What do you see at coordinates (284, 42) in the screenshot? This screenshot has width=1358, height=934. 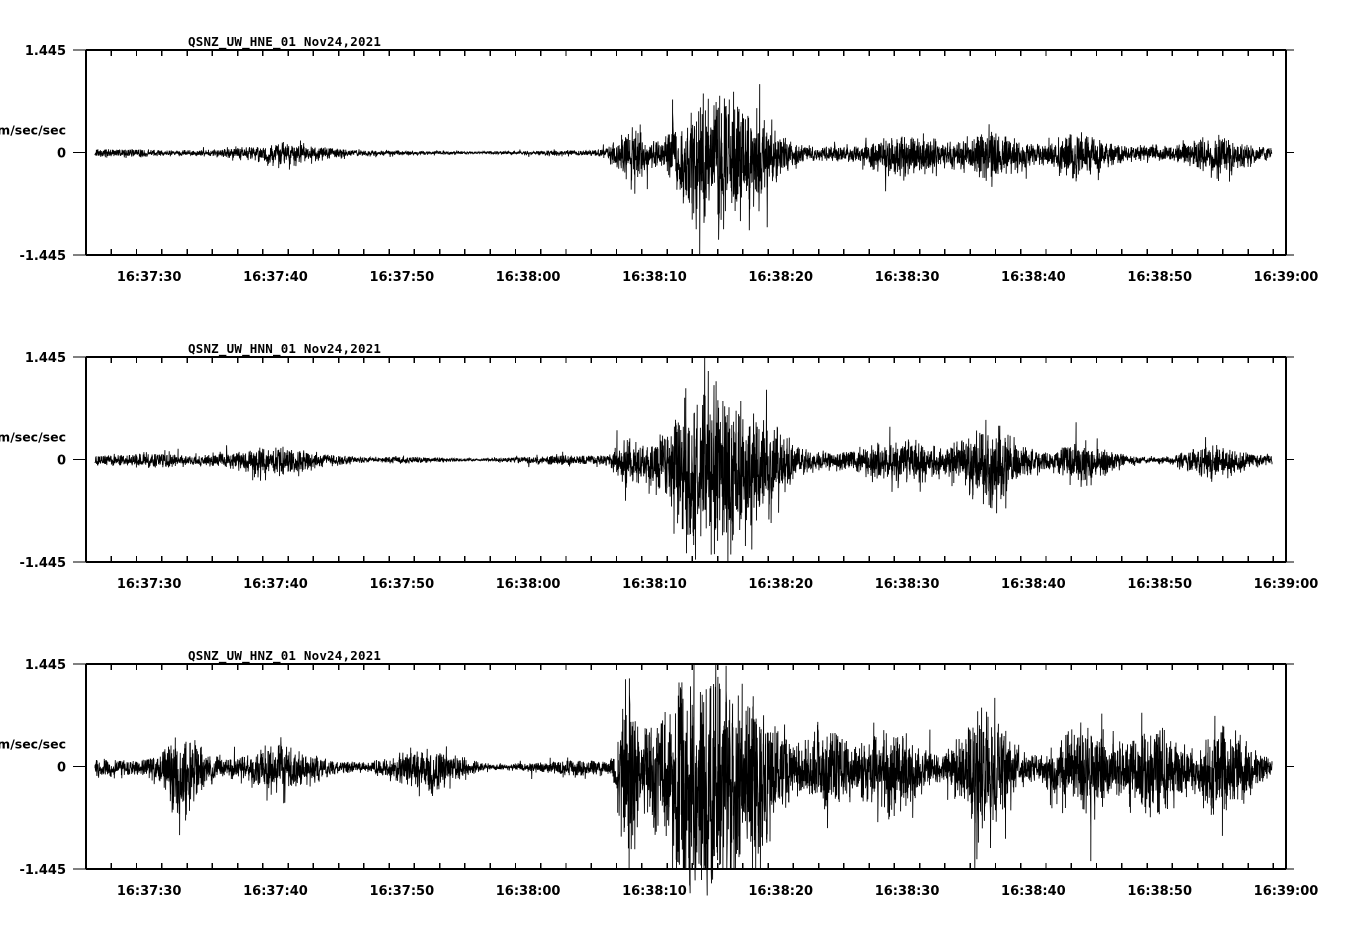 I see `trace-title: QSNZ_UW_HNE_01 Nov24,2021` at bounding box center [284, 42].